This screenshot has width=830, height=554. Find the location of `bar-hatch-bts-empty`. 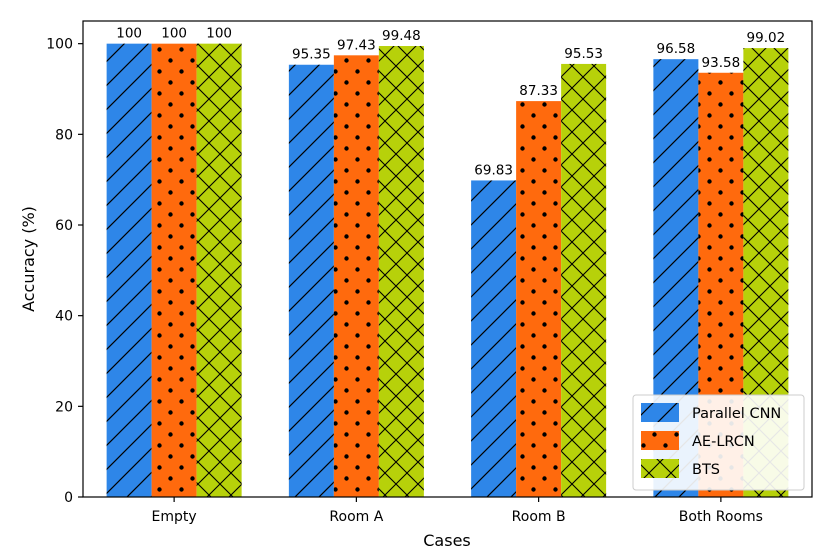

bar-hatch-bts-empty is located at coordinates (219, 270).